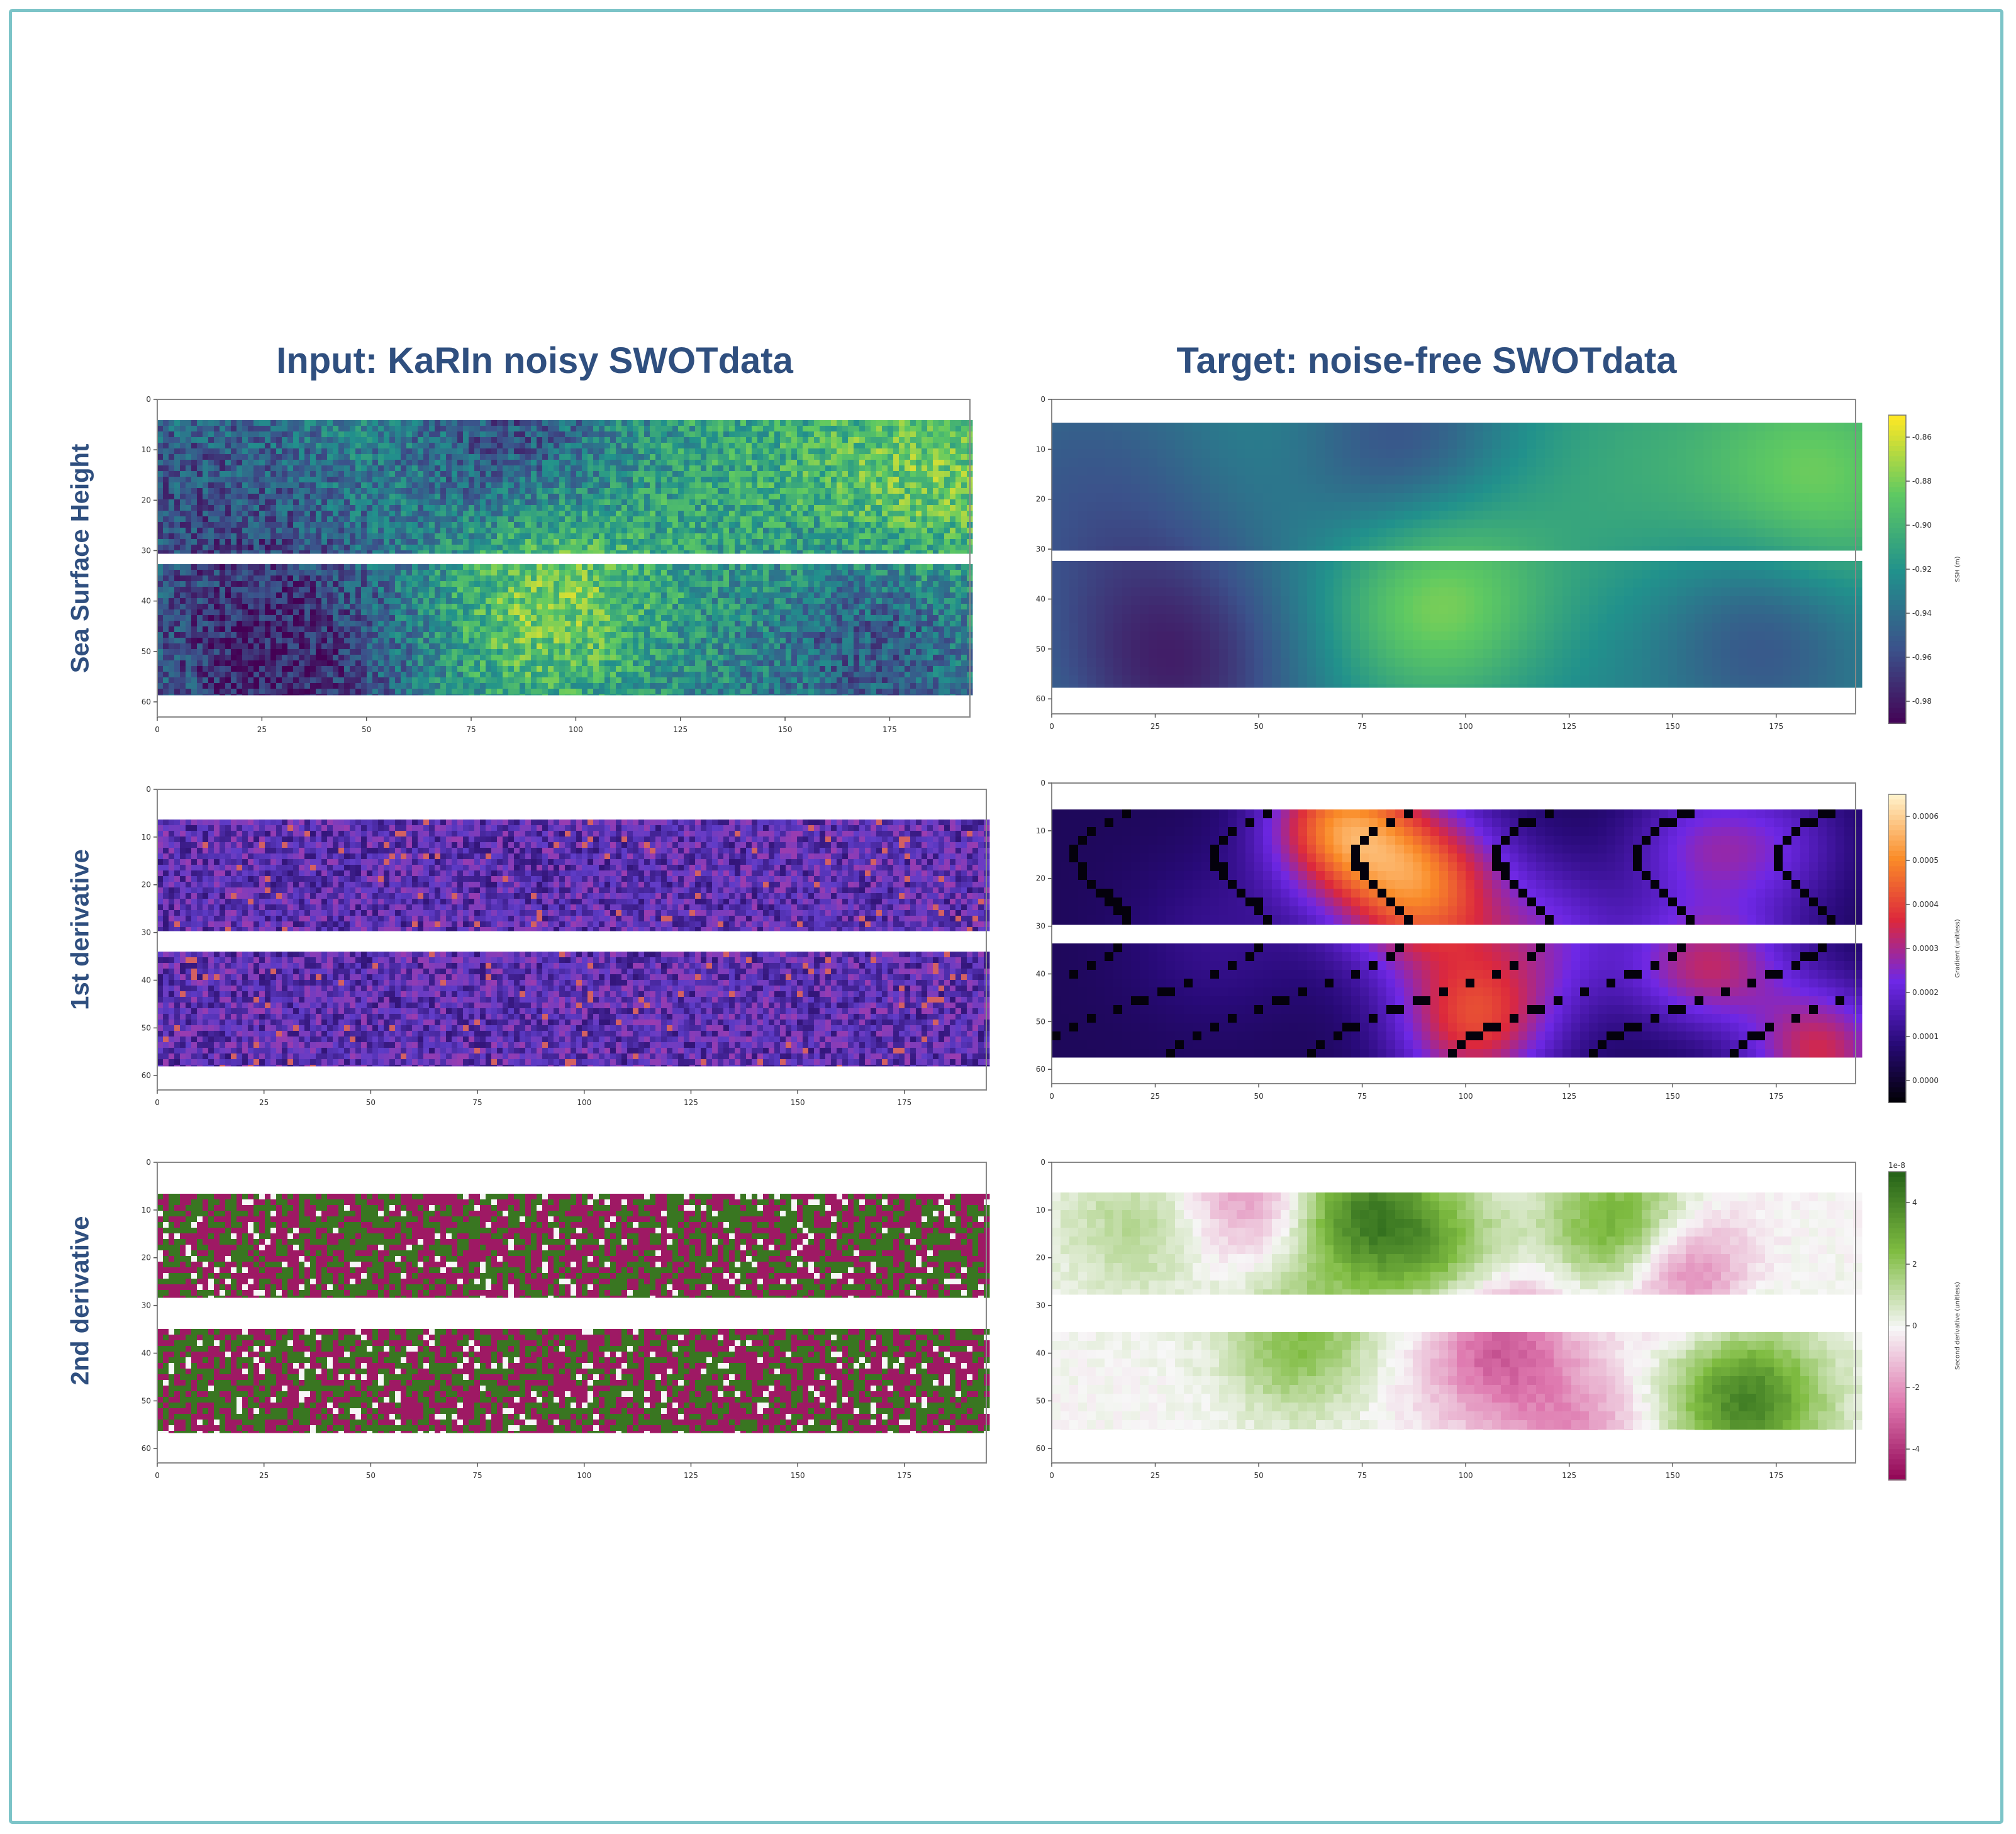 The height and width of the screenshot is (1834, 2016). Describe the element at coordinates (1957, 1326) in the screenshot. I see `colorbar-axis-label: Second derivative (unitless)` at that location.